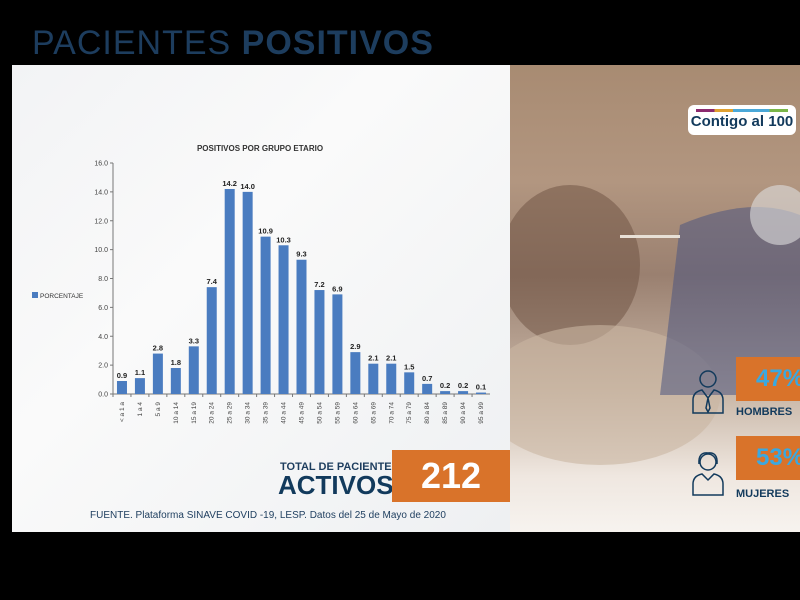 The height and width of the screenshot is (600, 800). Describe the element at coordinates (101, 221) in the screenshot. I see `y-tick-label: 12.0` at that location.